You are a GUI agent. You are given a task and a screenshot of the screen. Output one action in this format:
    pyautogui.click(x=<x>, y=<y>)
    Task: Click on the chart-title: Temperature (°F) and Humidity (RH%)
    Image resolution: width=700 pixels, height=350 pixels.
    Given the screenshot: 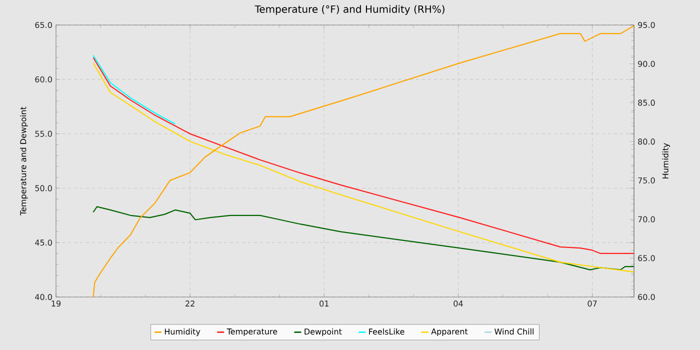 What is the action you would take?
    pyautogui.click(x=349, y=10)
    